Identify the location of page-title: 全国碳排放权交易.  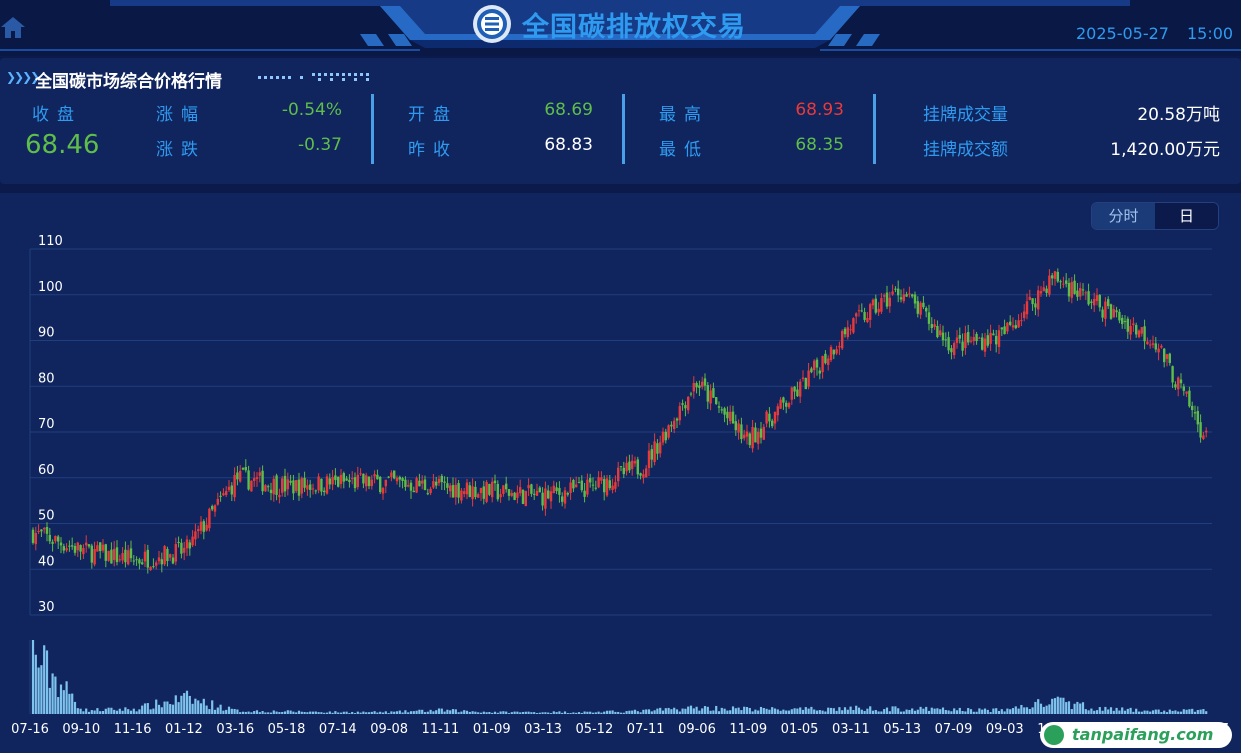
(634, 27).